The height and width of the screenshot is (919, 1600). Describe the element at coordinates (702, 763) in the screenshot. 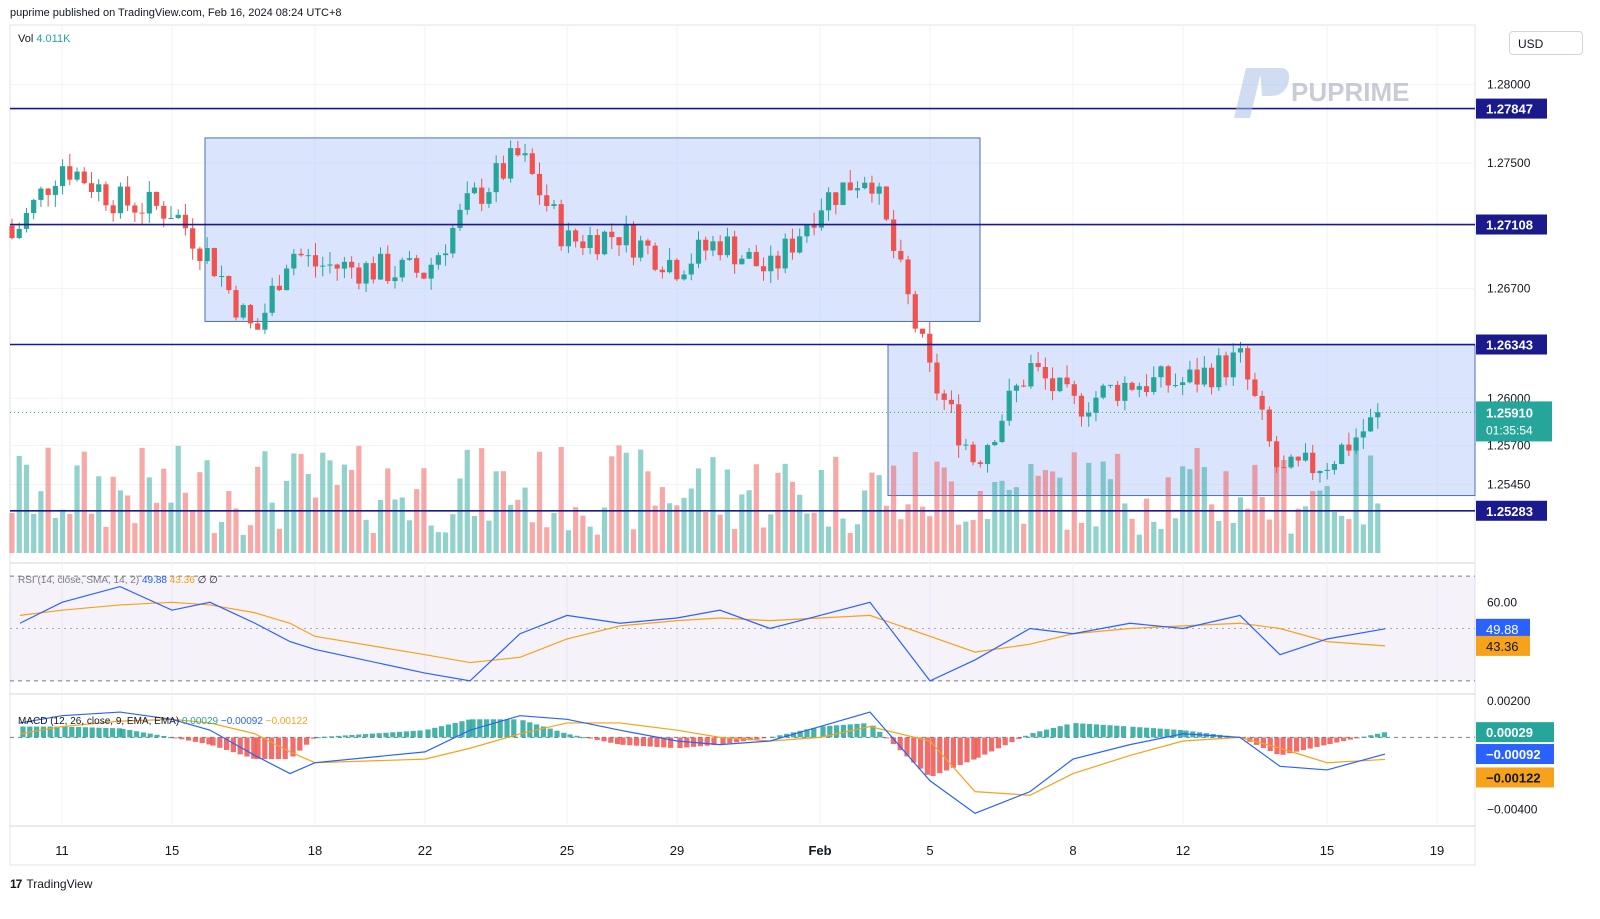

I see `macd-line` at that location.